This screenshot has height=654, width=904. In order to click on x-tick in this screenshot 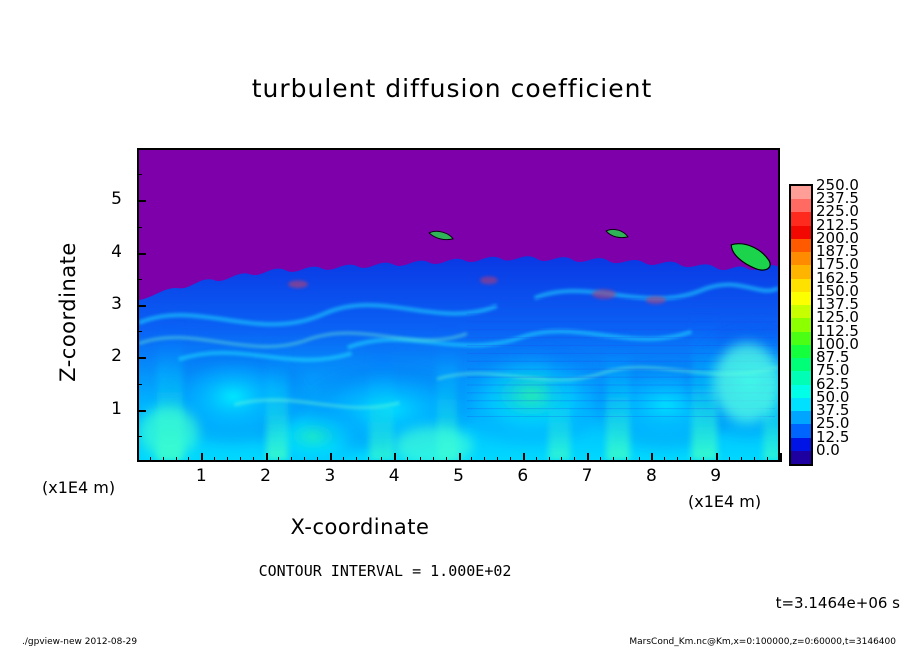, I will do `click(781, 457)`.